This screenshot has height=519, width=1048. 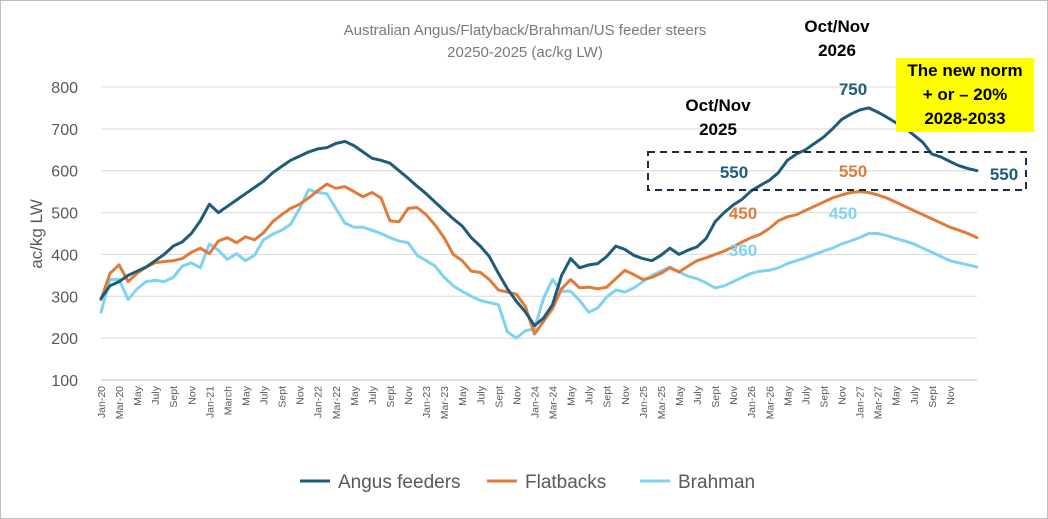 What do you see at coordinates (64, 381) in the screenshot?
I see `y-tick-label: 100` at bounding box center [64, 381].